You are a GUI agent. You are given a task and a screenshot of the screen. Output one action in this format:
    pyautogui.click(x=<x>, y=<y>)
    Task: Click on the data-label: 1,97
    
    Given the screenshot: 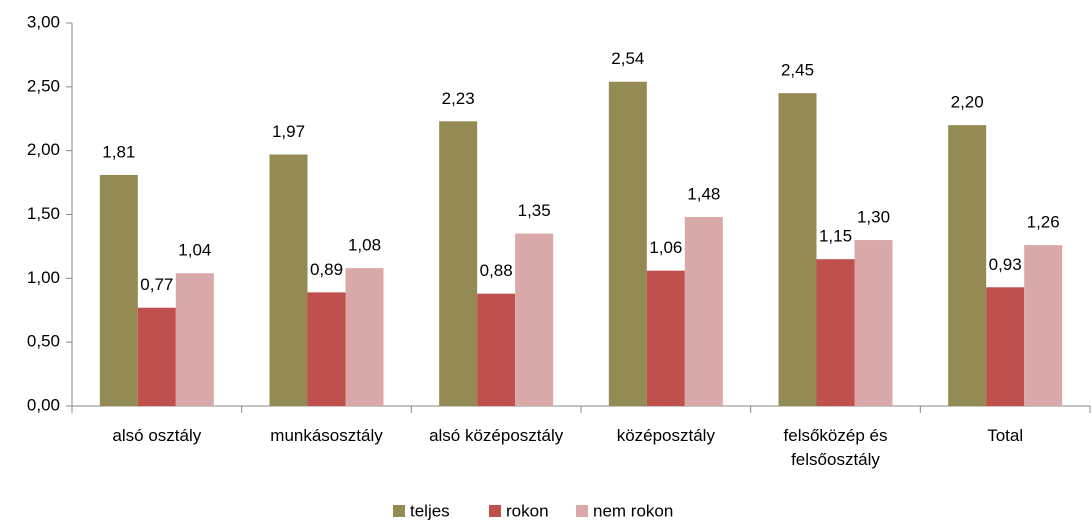 What is the action you would take?
    pyautogui.click(x=288, y=131)
    